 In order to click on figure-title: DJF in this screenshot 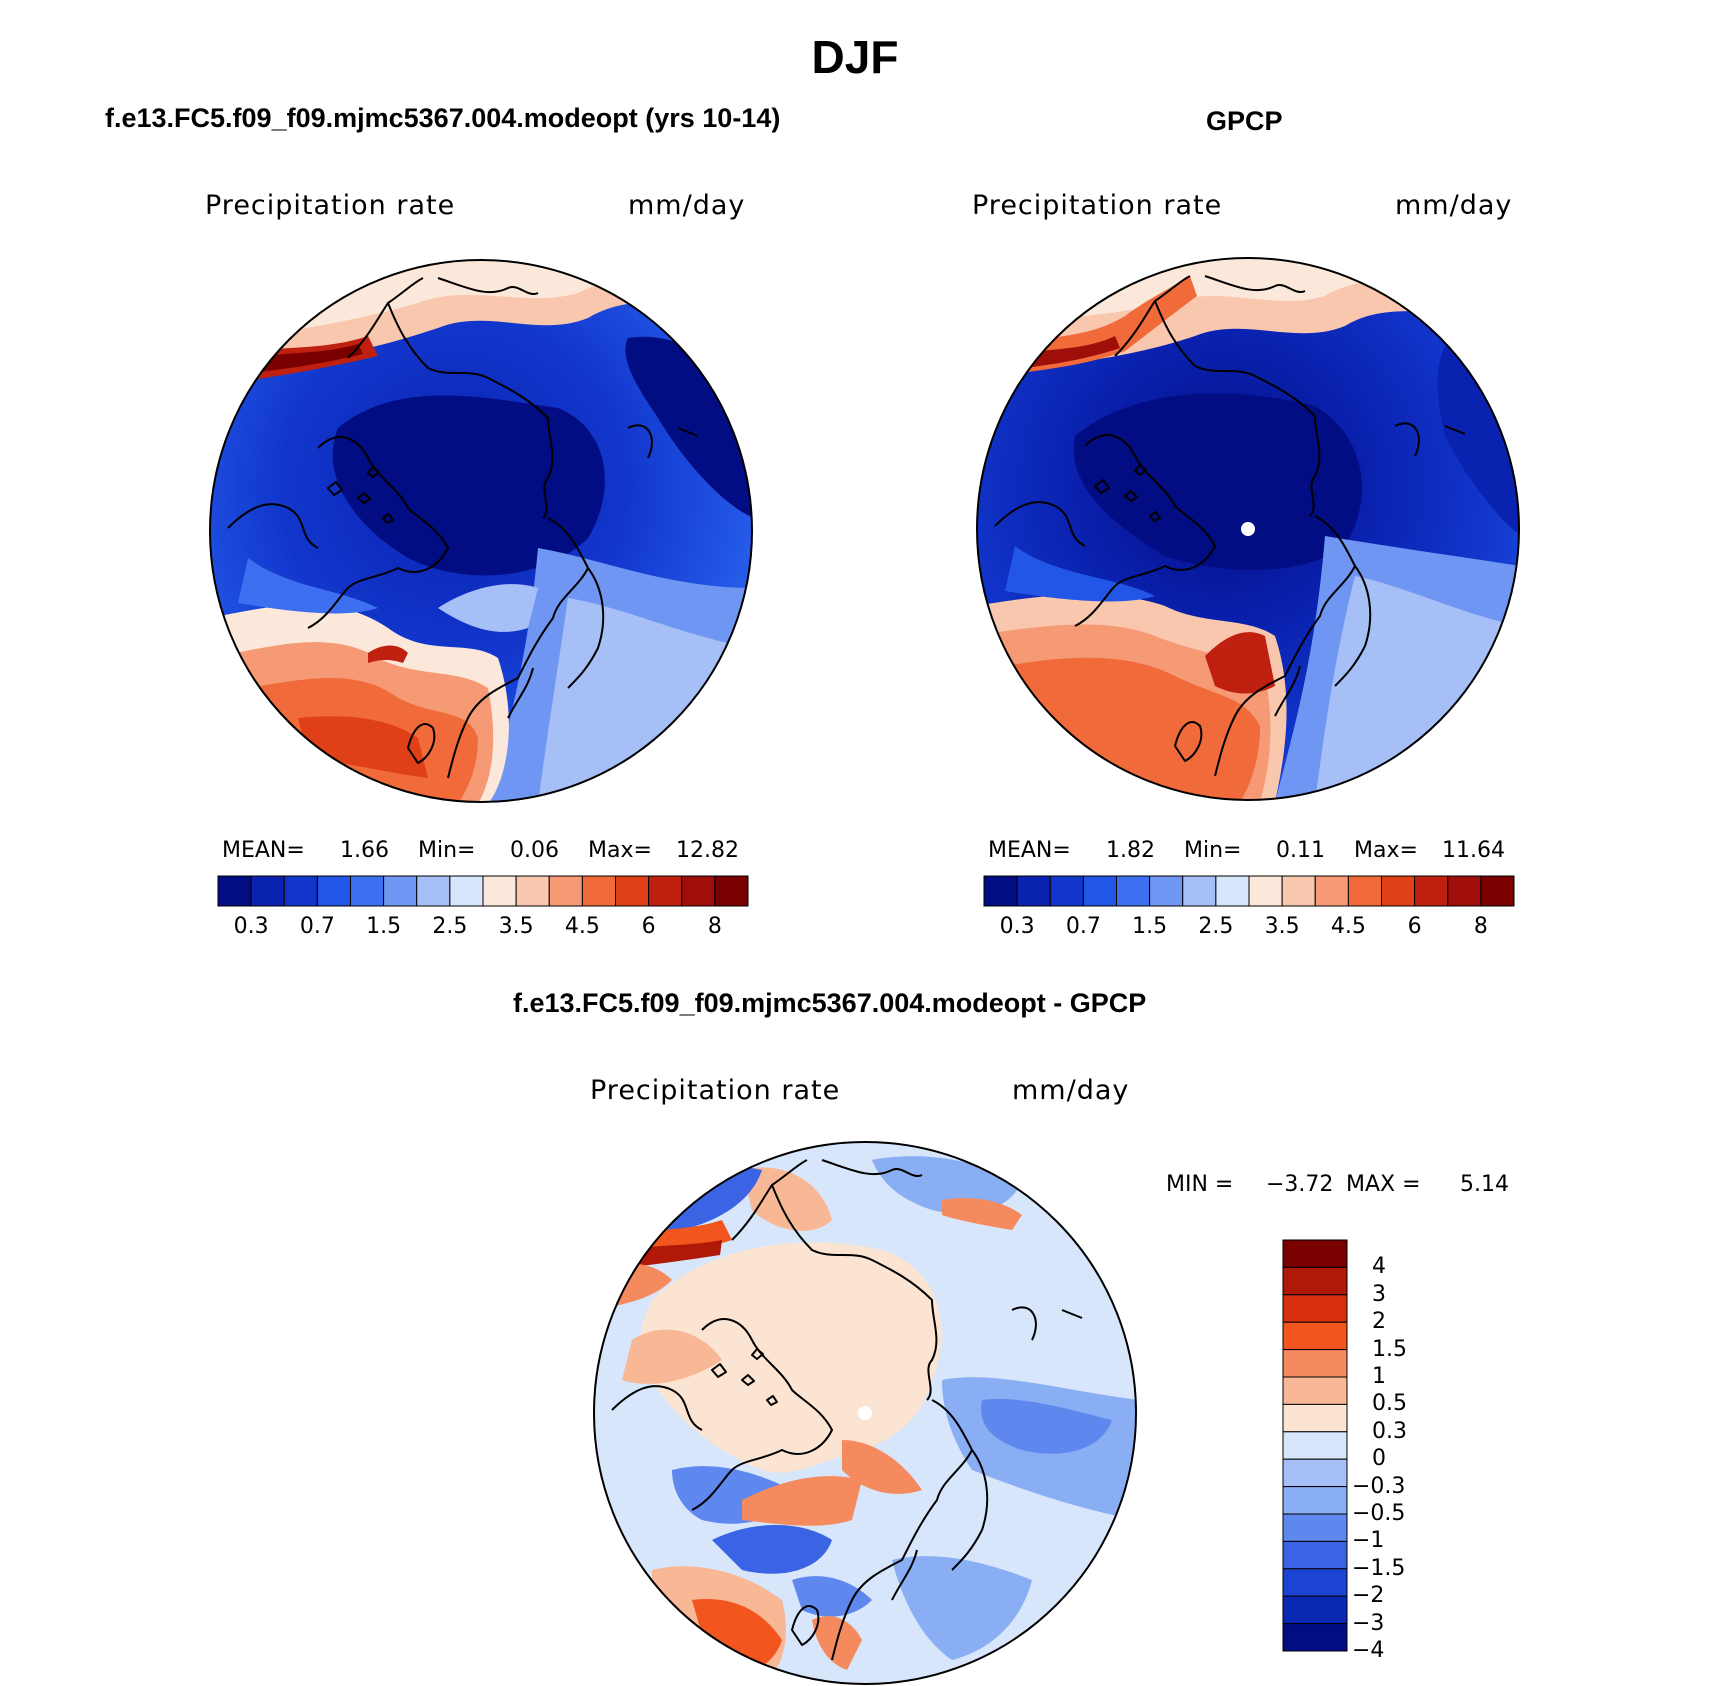, I will do `click(855, 57)`.